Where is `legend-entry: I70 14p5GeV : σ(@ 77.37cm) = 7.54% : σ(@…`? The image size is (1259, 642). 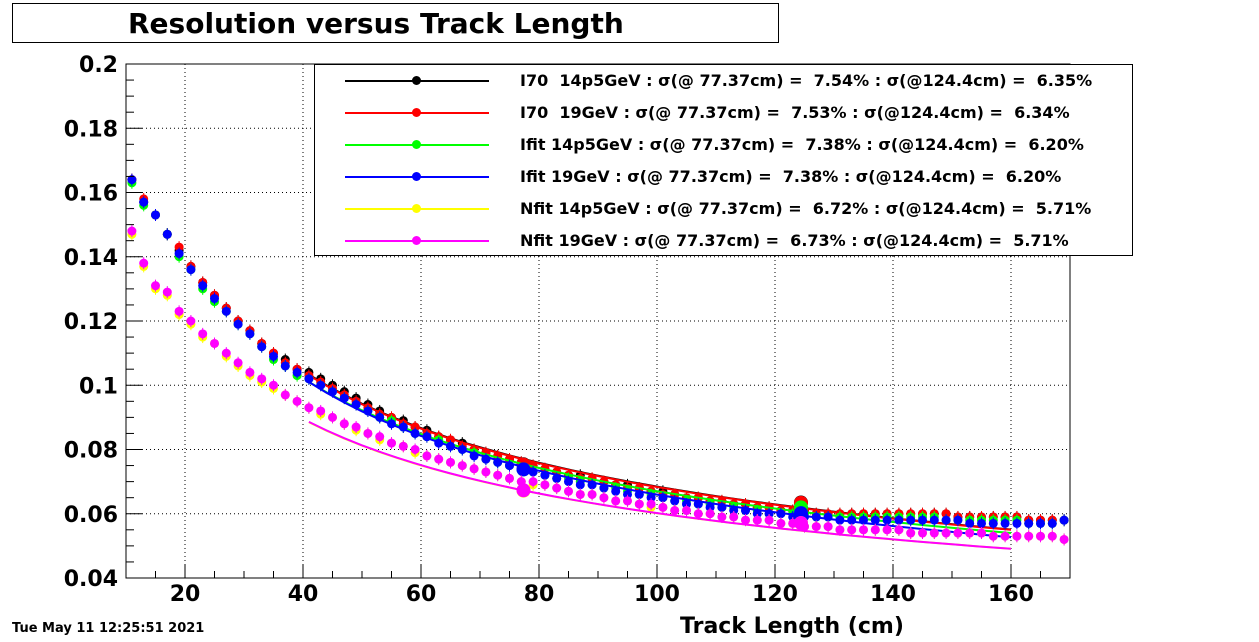
legend-entry: I70 14p5GeV : σ(@ 77.37cm) = 7.54% : σ(@… is located at coordinates (723, 81).